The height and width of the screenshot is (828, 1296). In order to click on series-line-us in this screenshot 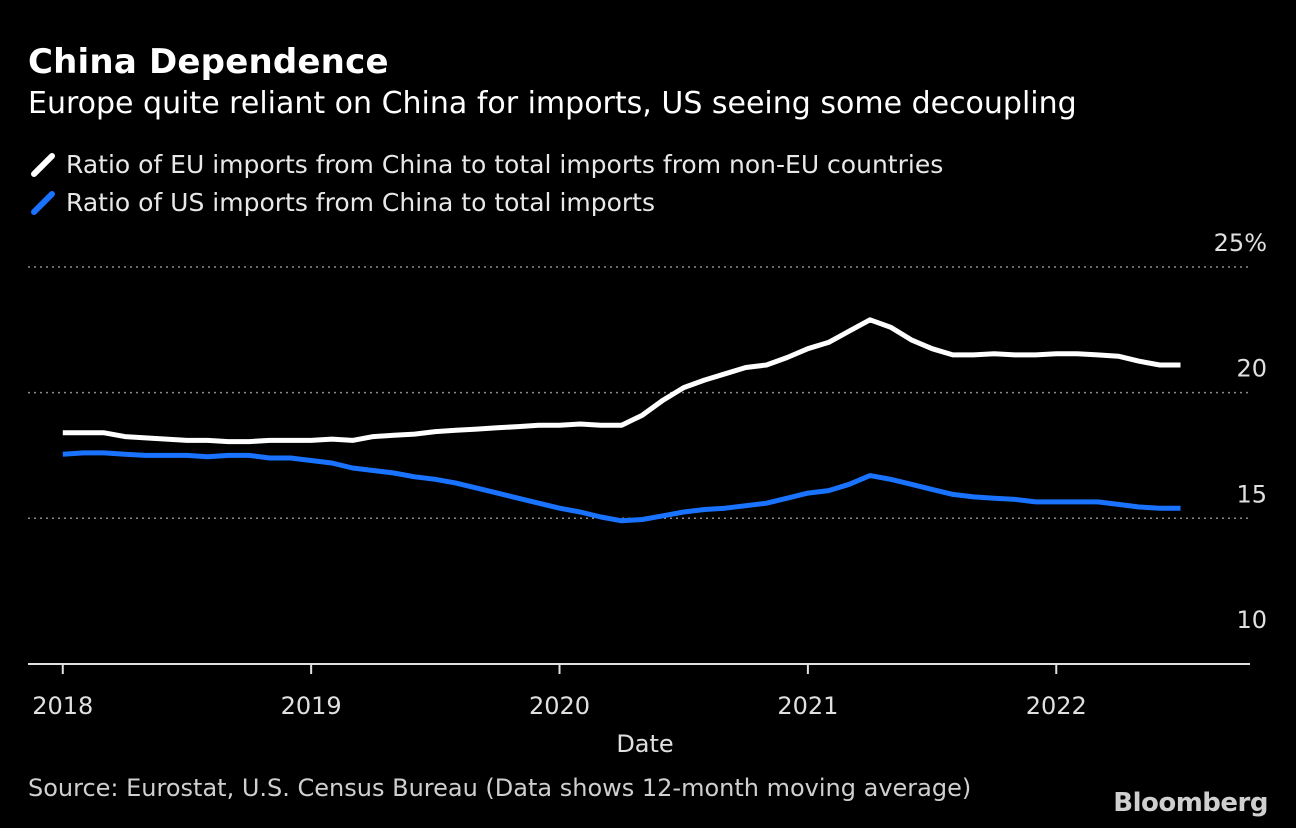, I will do `click(621, 487)`.